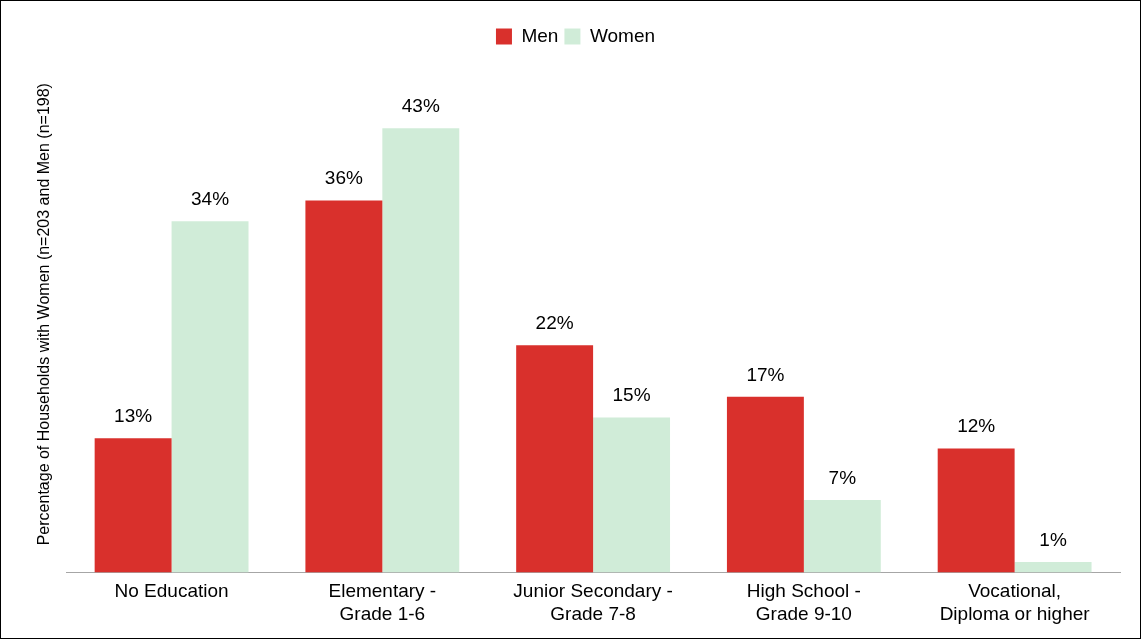 The width and height of the screenshot is (1141, 639). What do you see at coordinates (540, 35) in the screenshot?
I see `legend-label: Men` at bounding box center [540, 35].